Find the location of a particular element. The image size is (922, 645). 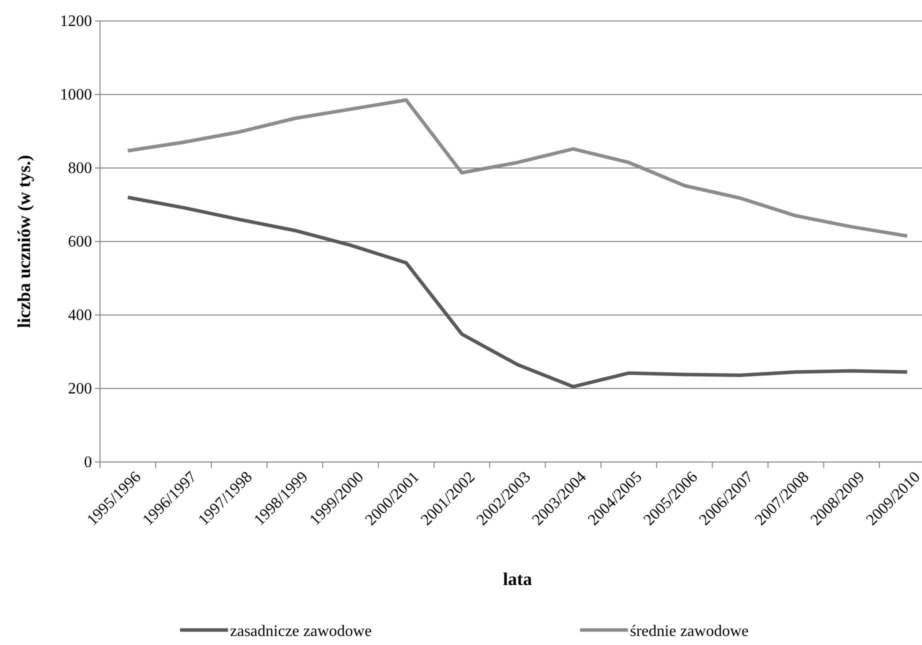

legend-label: średnie zawodowe is located at coordinates (689, 631).